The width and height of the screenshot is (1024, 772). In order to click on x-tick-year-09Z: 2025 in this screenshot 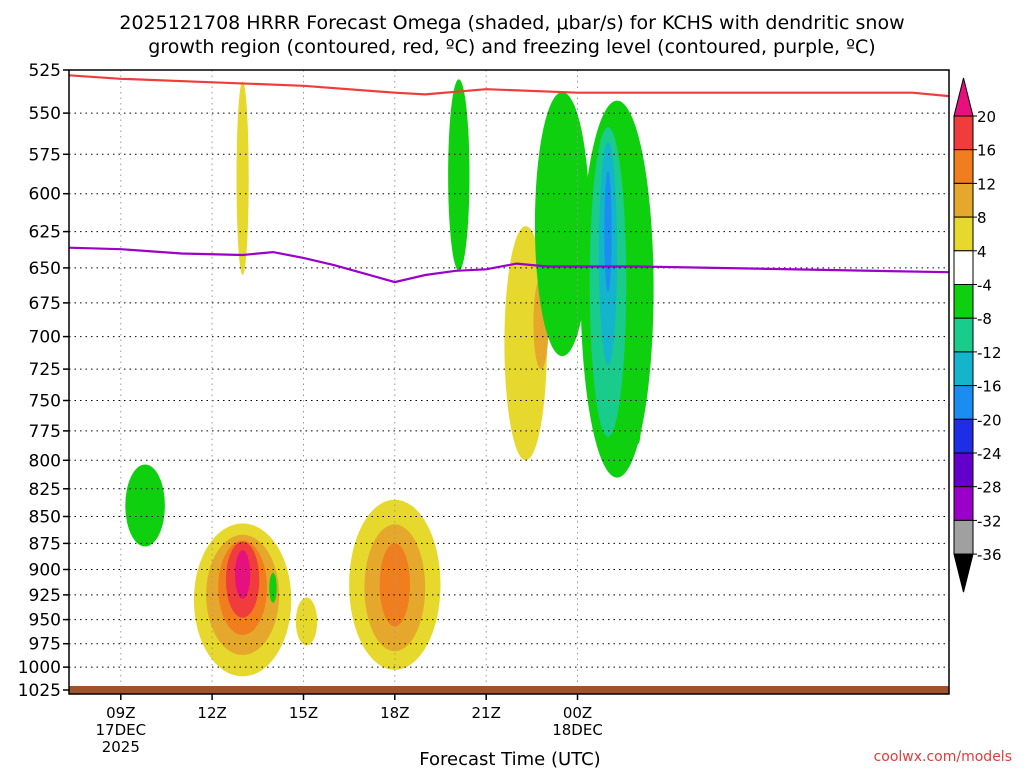, I will do `click(121, 747)`.